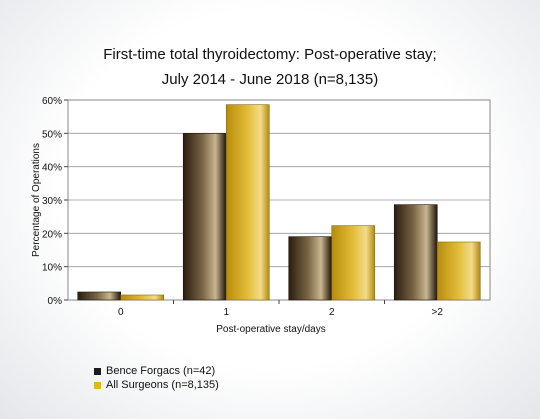  What do you see at coordinates (52, 168) in the screenshot?
I see `y-tick-label: 40%` at bounding box center [52, 168].